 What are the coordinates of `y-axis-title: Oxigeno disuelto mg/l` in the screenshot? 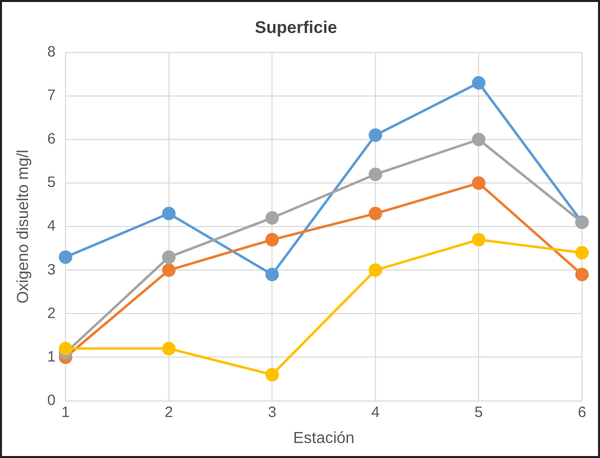 It's located at (23, 227).